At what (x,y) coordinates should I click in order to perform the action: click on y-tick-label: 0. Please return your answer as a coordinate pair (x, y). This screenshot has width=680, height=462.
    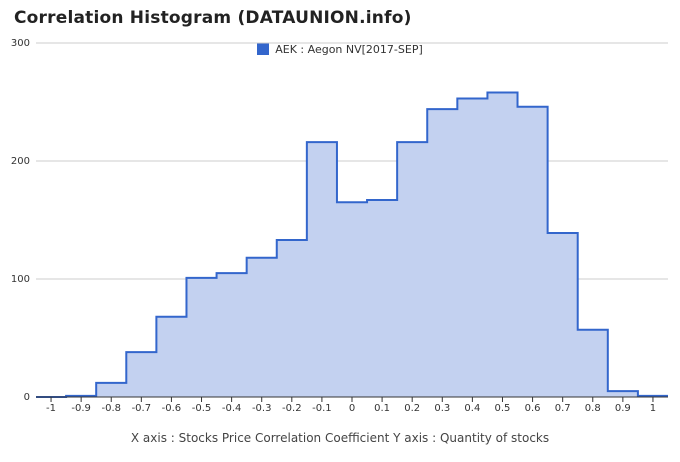
    Looking at the image, I should click on (27, 397).